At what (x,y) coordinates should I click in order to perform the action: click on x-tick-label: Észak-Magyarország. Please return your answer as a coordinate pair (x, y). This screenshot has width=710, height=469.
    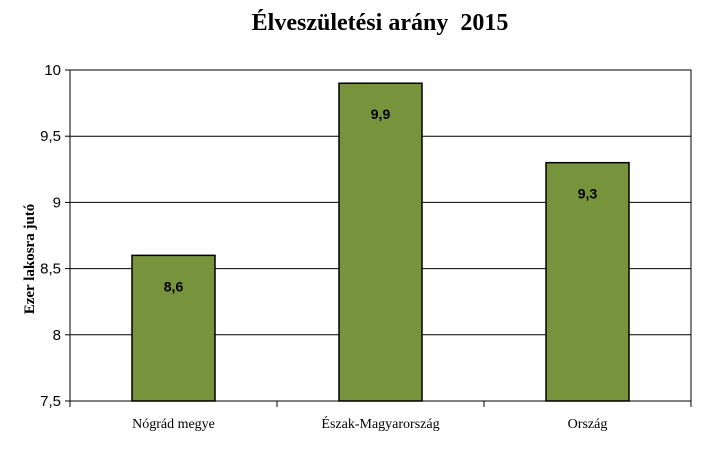
    Looking at the image, I should click on (380, 423).